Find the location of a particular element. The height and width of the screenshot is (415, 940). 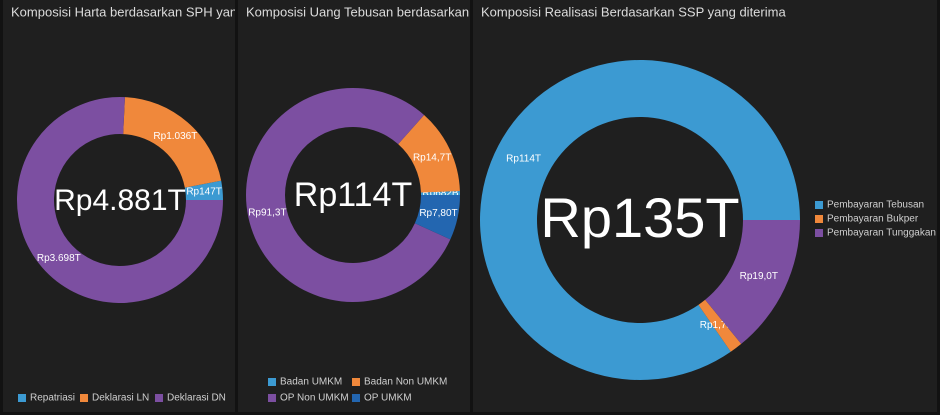

center-label: Rp114T is located at coordinates (353, 195).